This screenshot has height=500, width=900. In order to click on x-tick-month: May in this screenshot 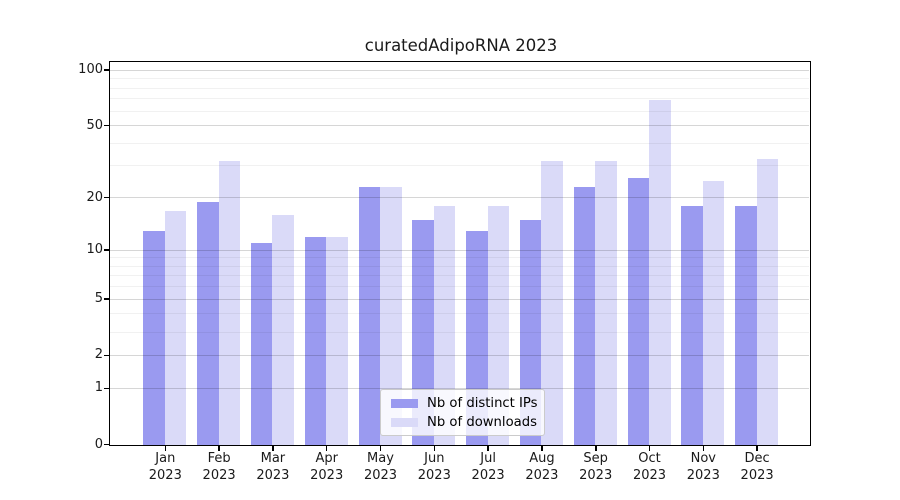, I will do `click(380, 458)`.